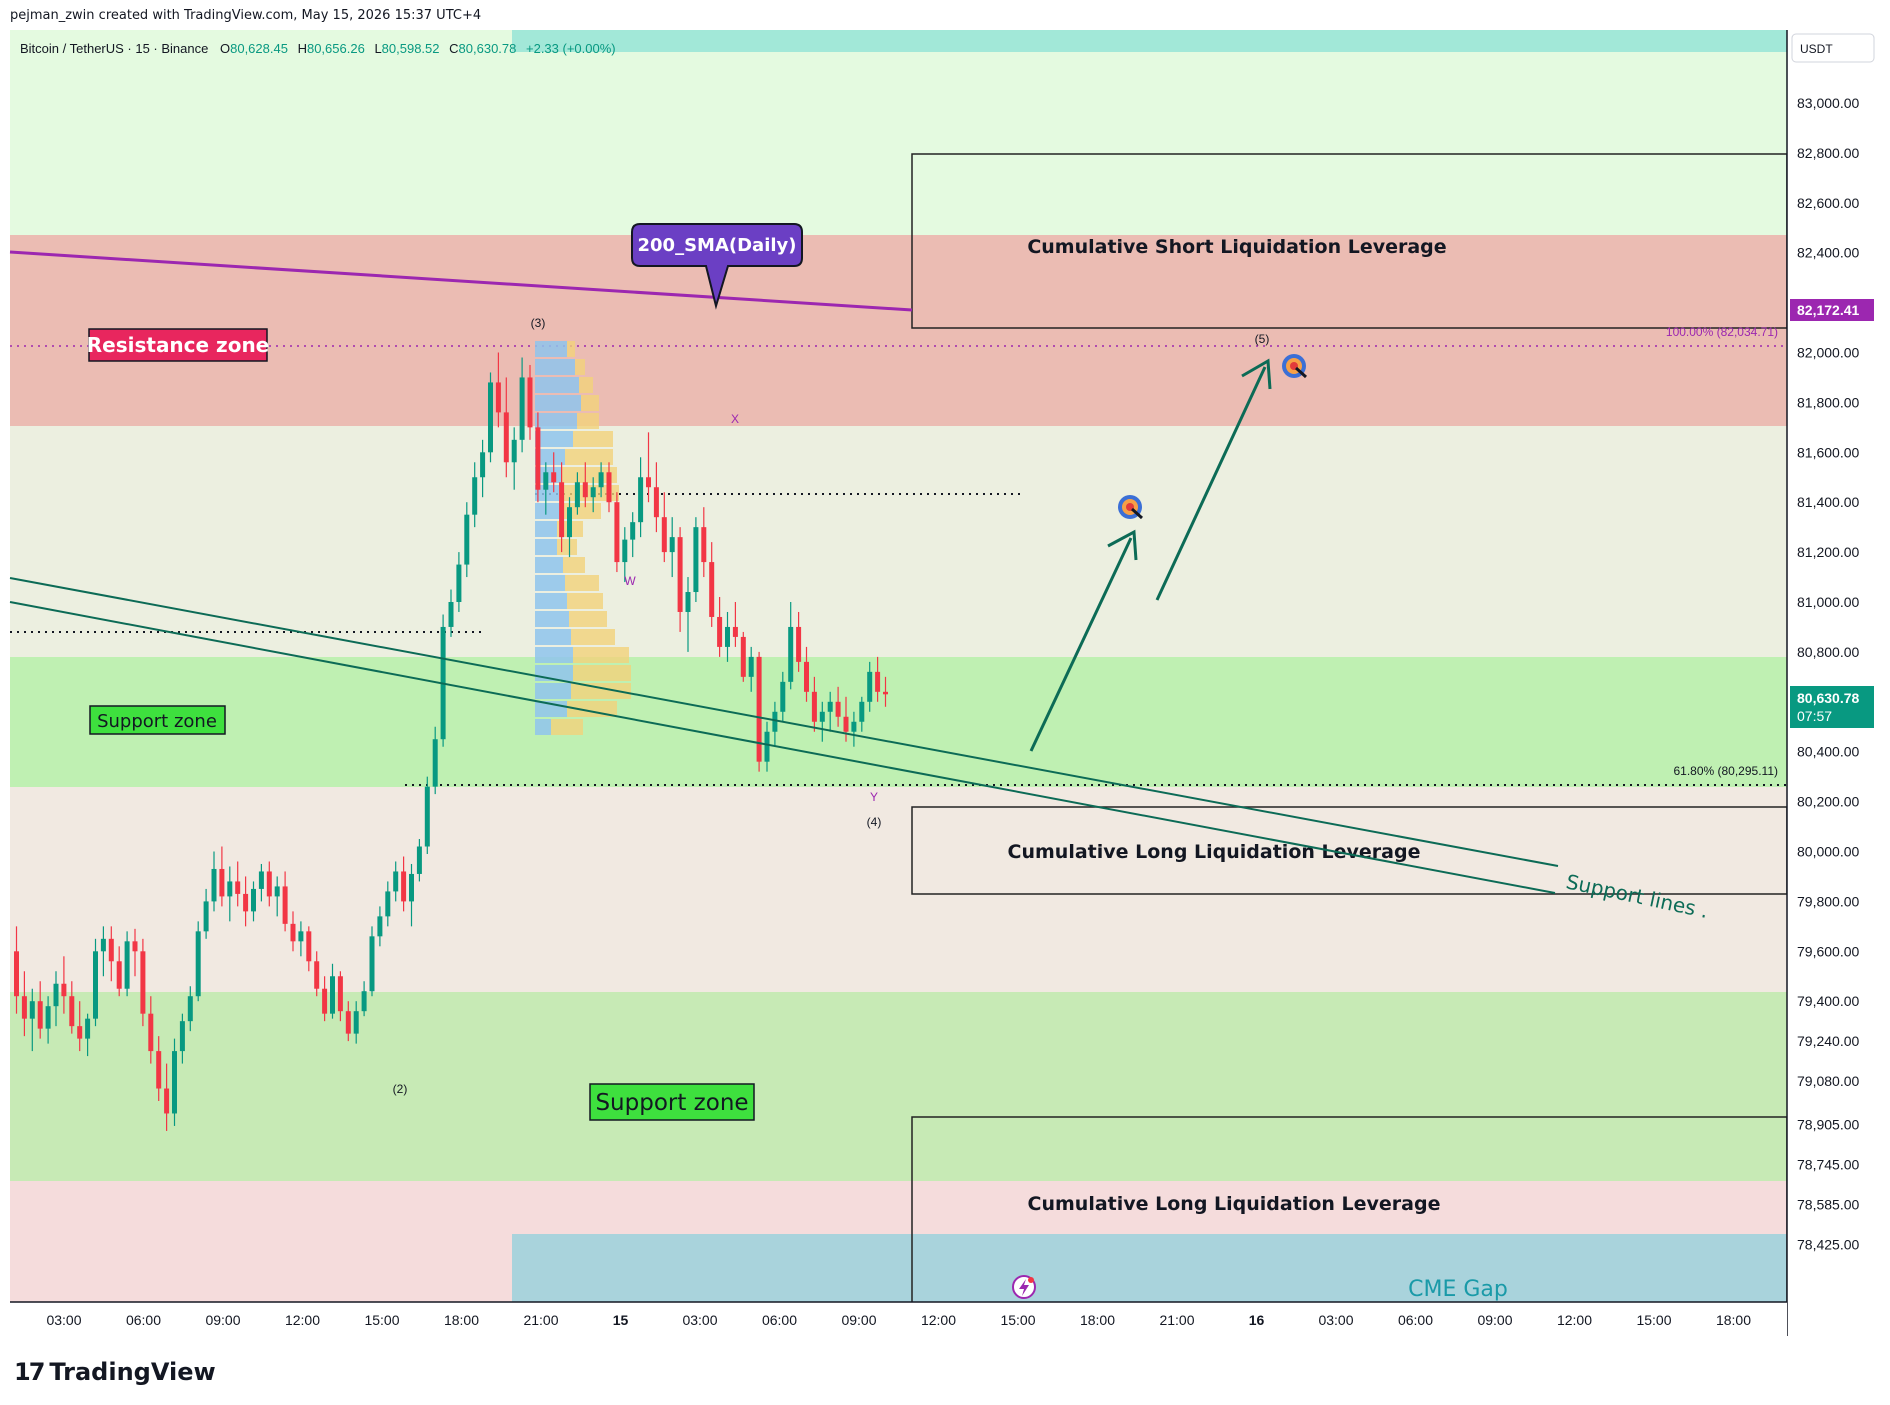  I want to click on time-axis, so click(898, 1319).